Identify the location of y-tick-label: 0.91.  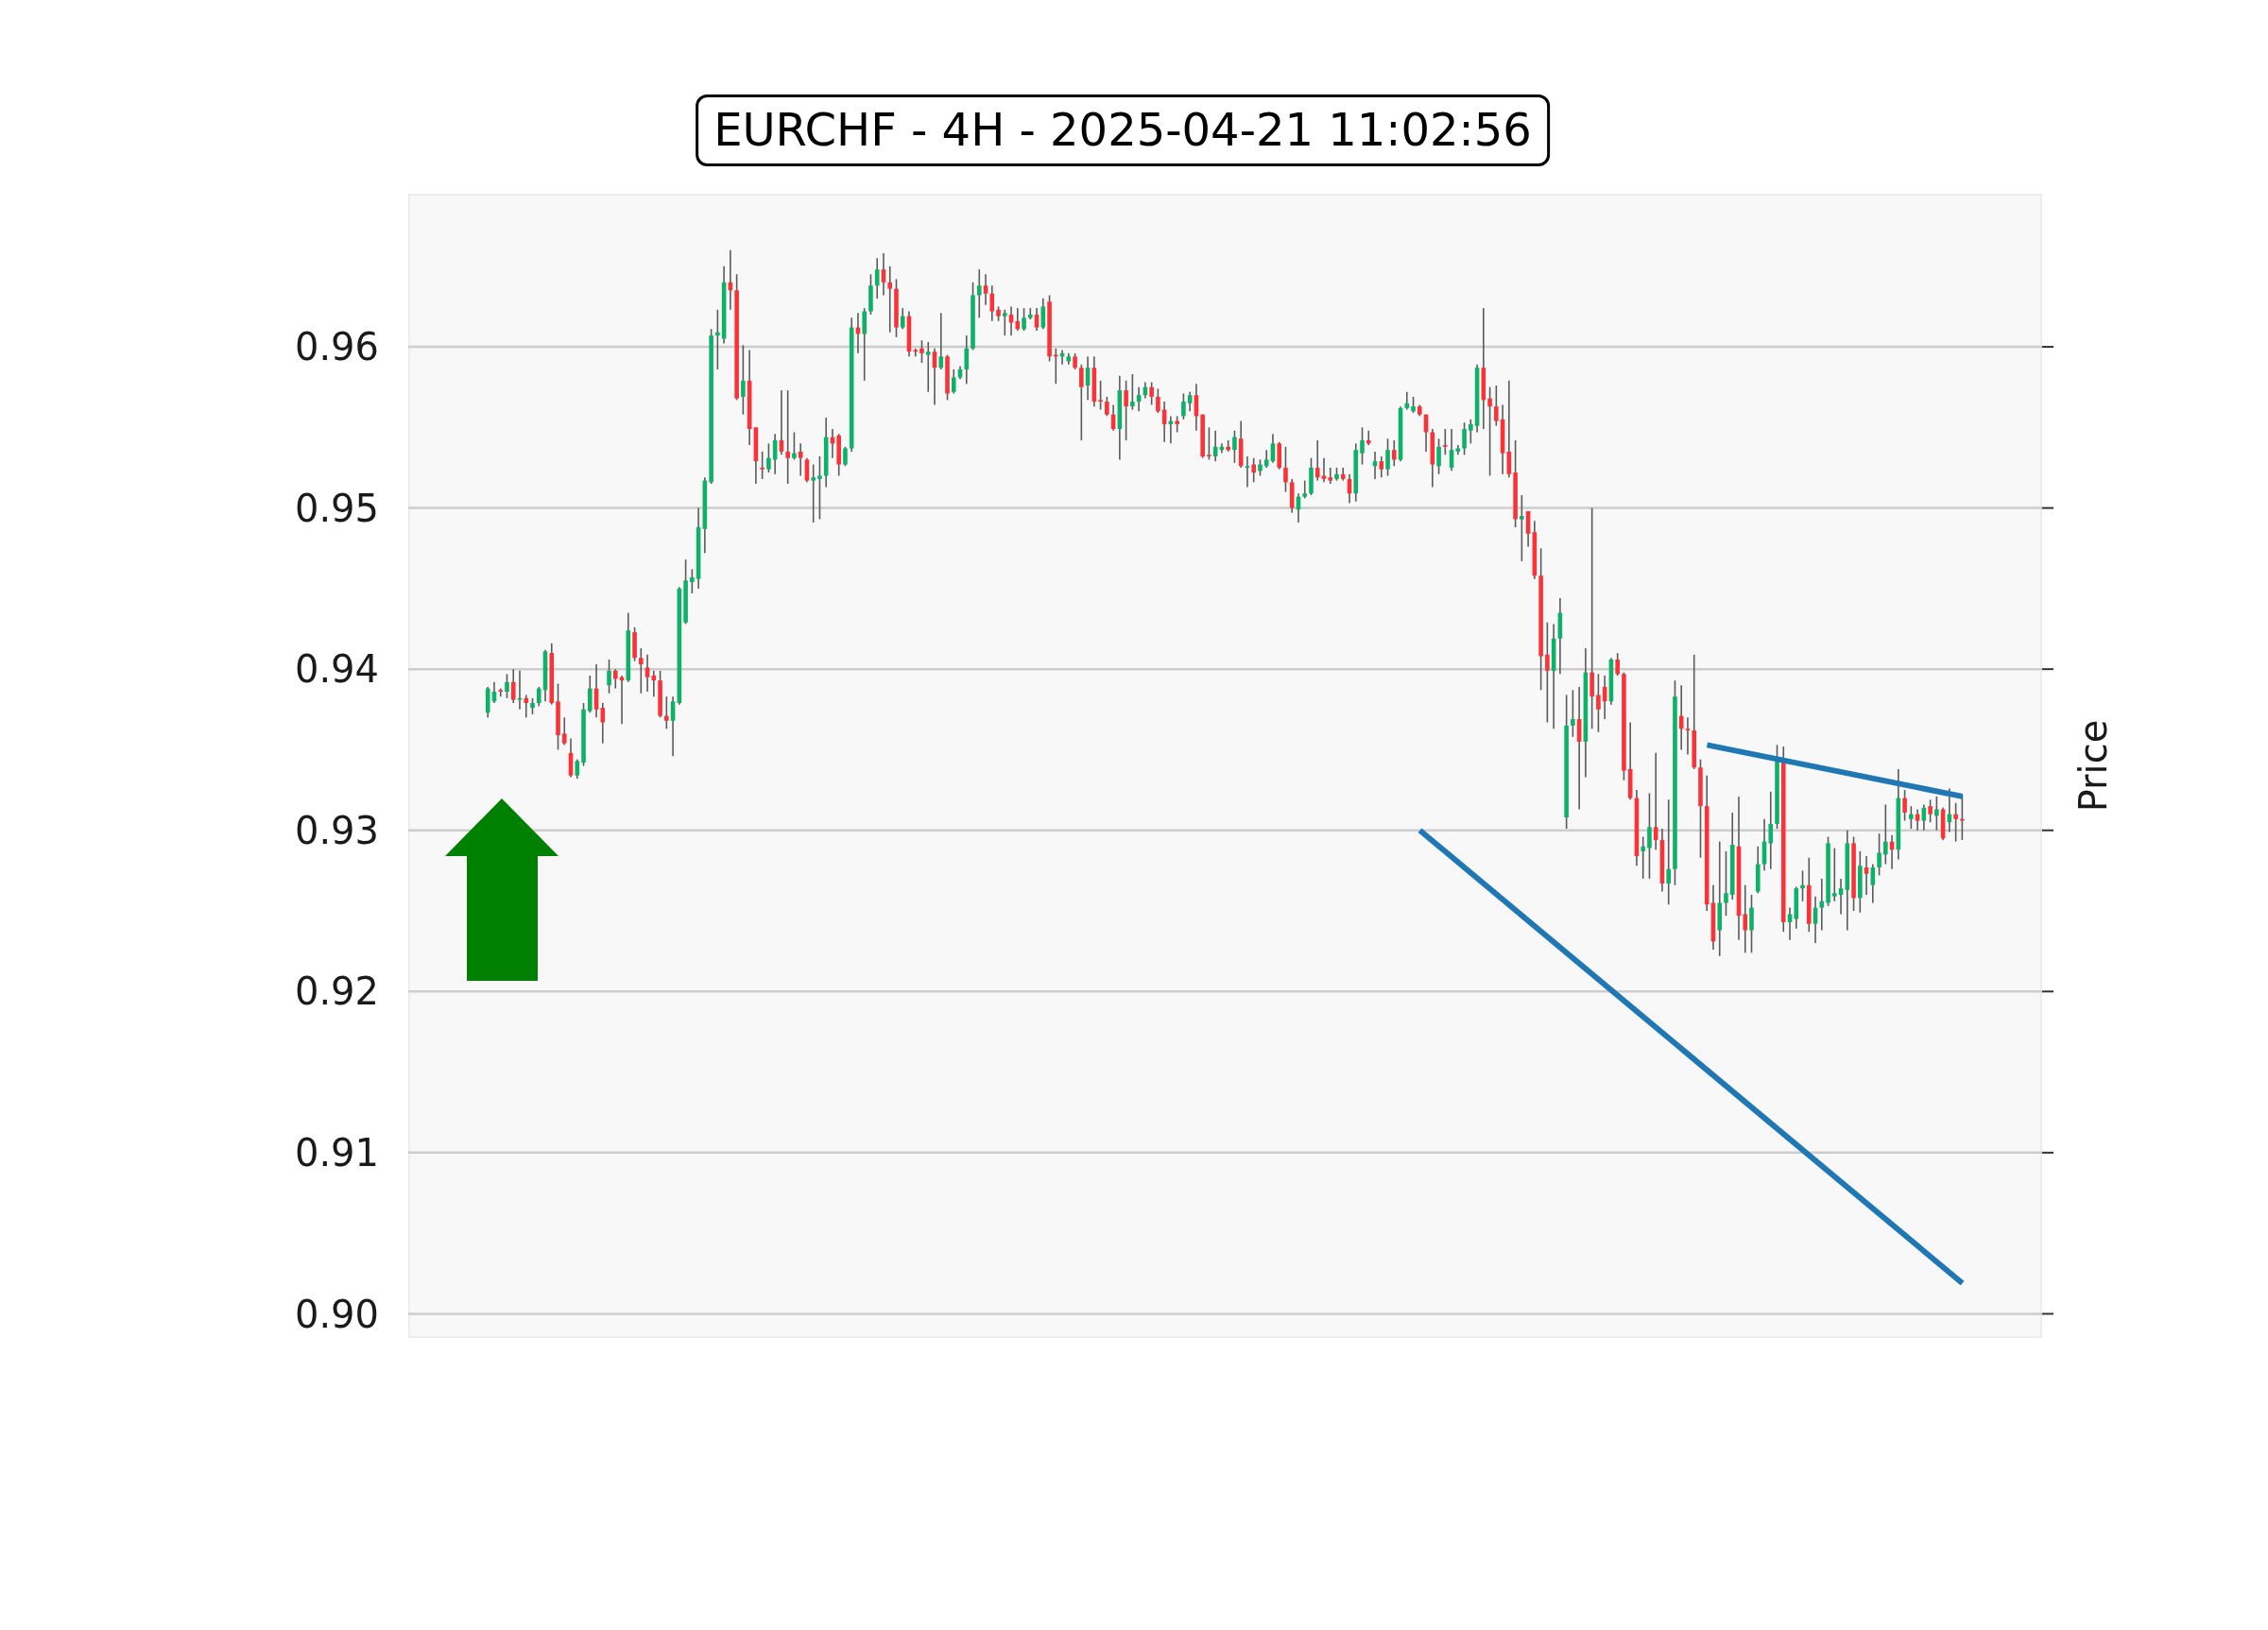
(336, 1153).